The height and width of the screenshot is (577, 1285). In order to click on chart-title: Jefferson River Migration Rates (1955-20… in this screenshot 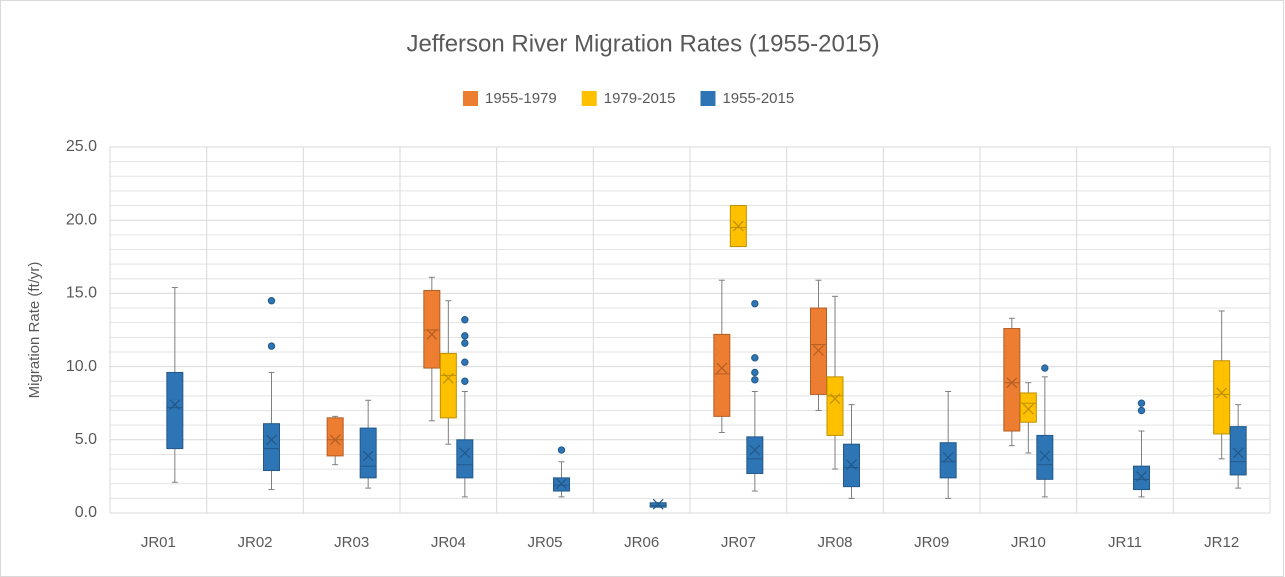, I will do `click(642, 43)`.